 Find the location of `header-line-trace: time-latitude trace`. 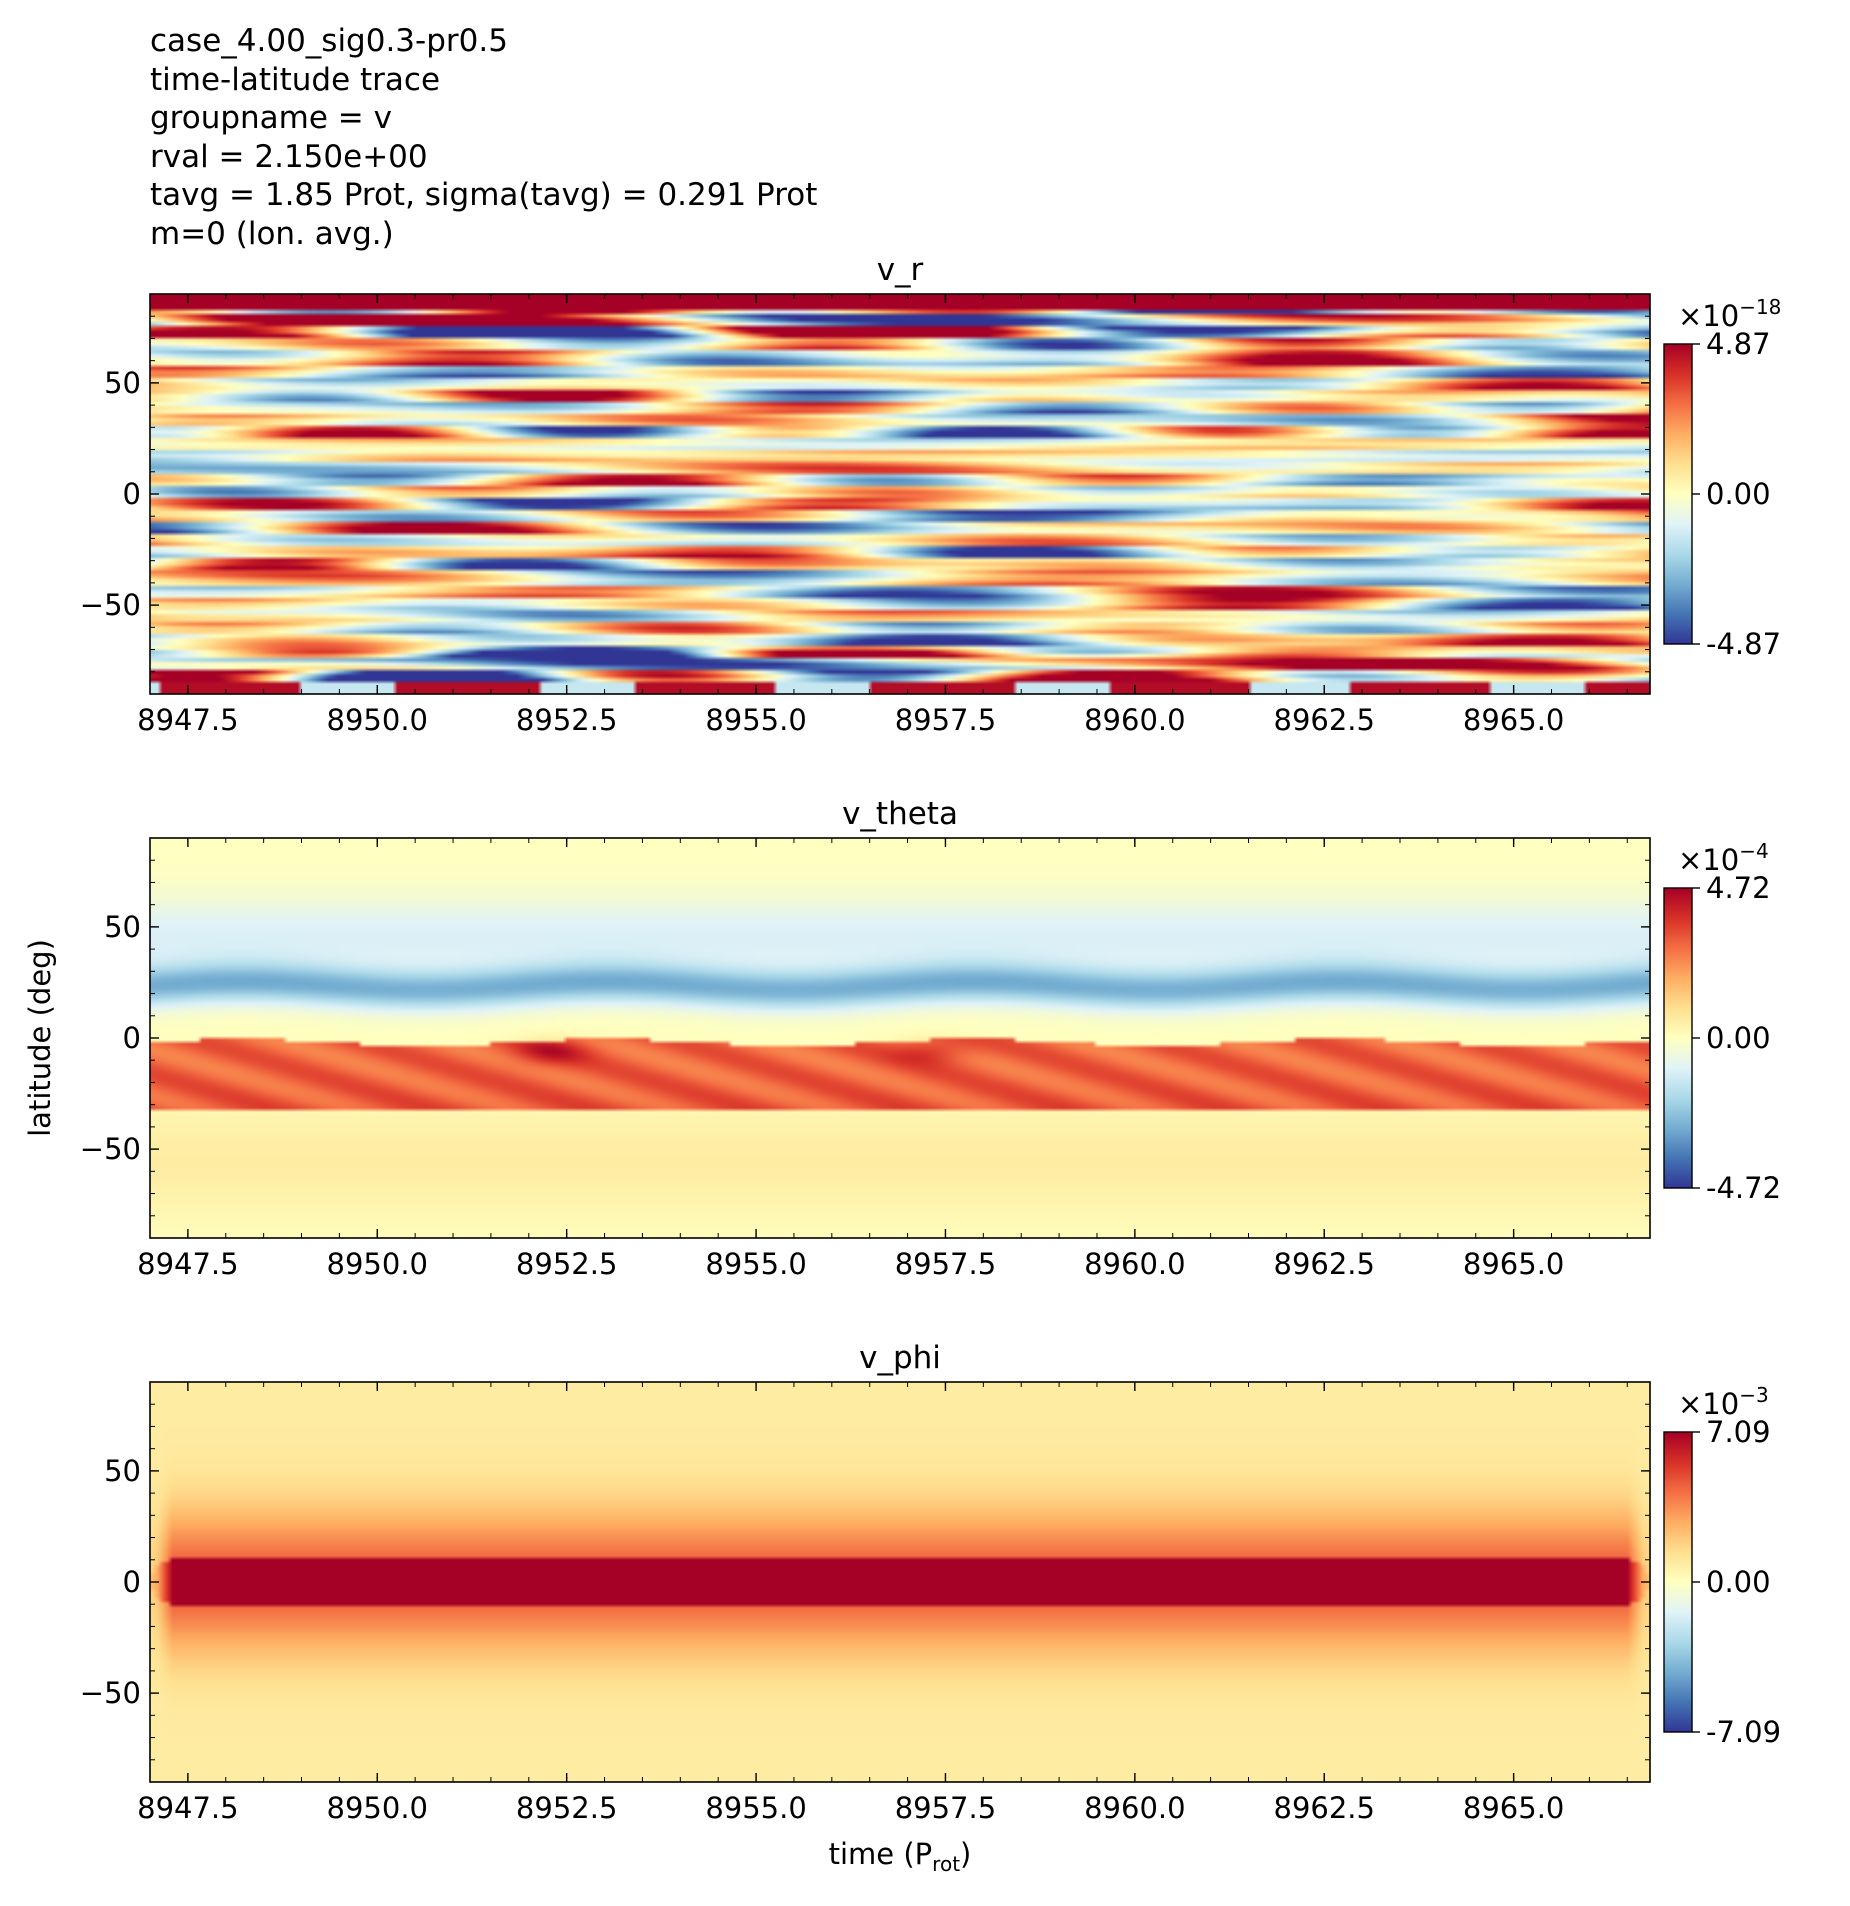

header-line-trace: time-latitude trace is located at coordinates (295, 79).